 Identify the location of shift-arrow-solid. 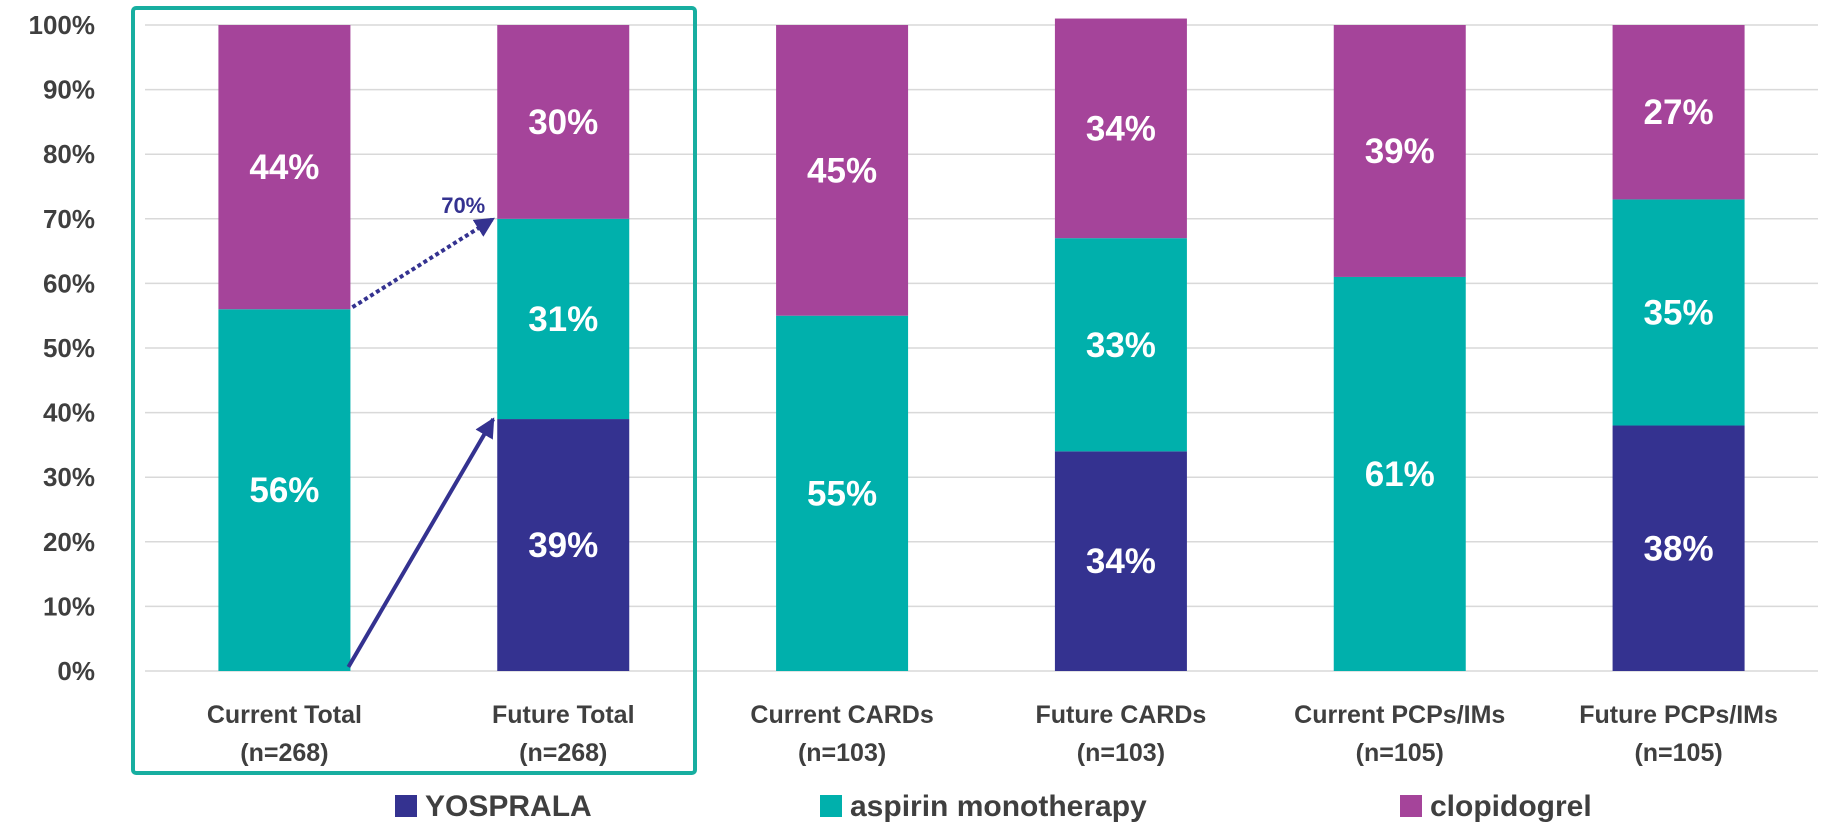
(420, 543).